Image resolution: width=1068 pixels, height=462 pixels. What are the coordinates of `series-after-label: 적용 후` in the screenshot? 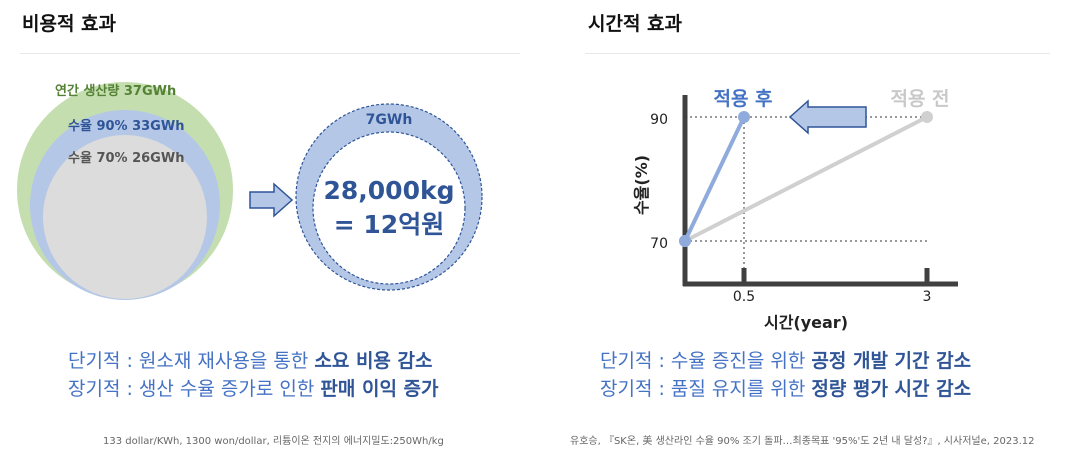 It's located at (742, 99).